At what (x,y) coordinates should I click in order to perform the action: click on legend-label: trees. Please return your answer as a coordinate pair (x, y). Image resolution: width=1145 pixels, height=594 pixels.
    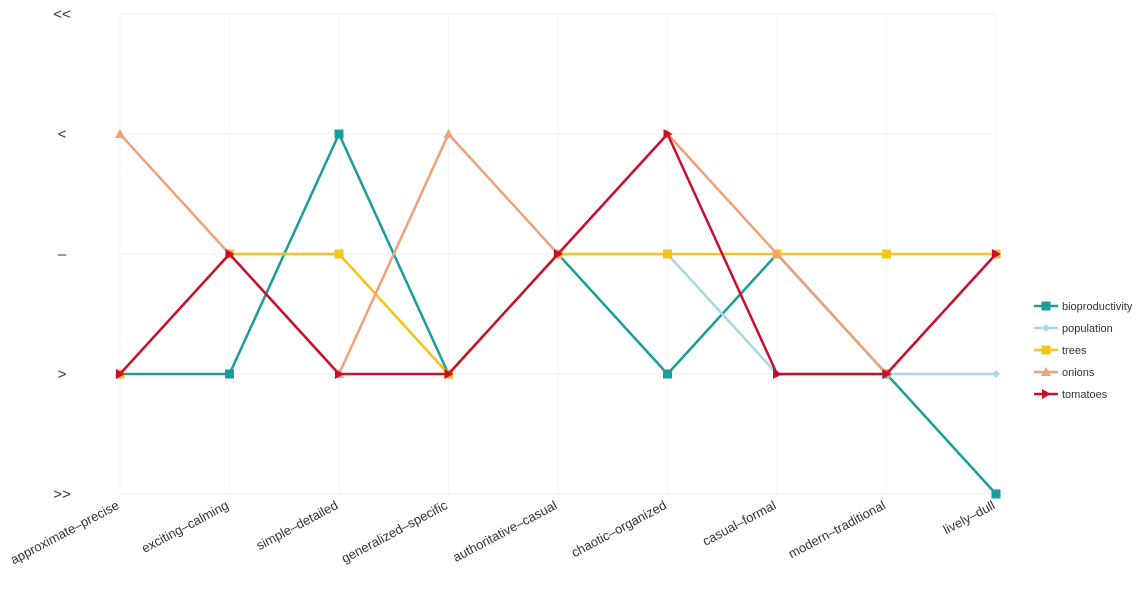
    Looking at the image, I should click on (1074, 351).